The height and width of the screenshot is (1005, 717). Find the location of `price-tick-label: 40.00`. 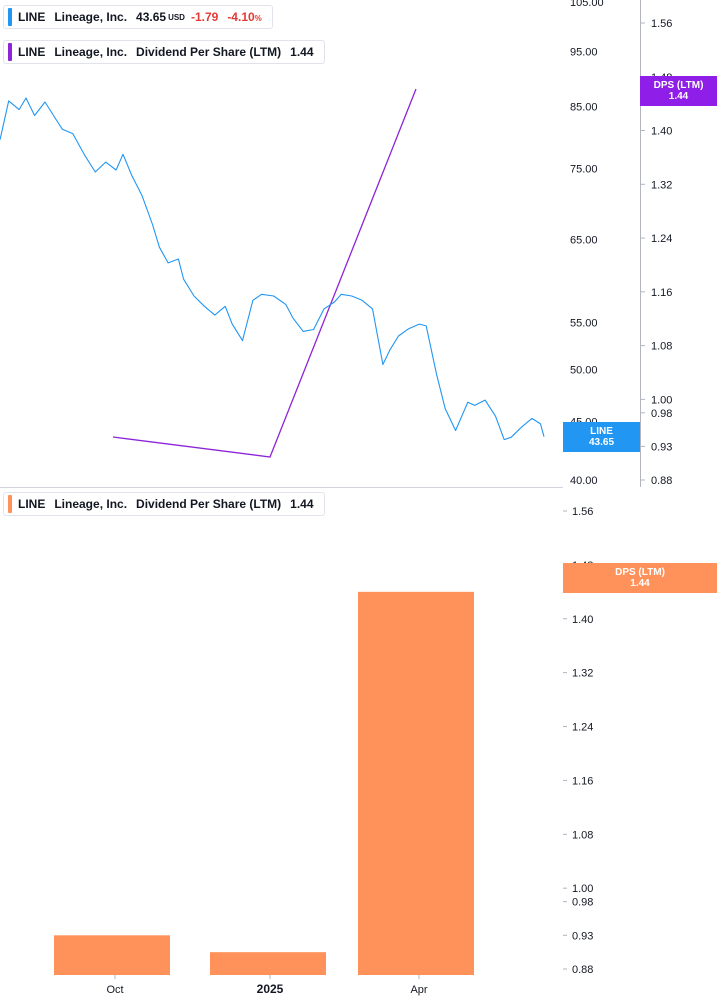

price-tick-label: 40.00 is located at coordinates (584, 481).